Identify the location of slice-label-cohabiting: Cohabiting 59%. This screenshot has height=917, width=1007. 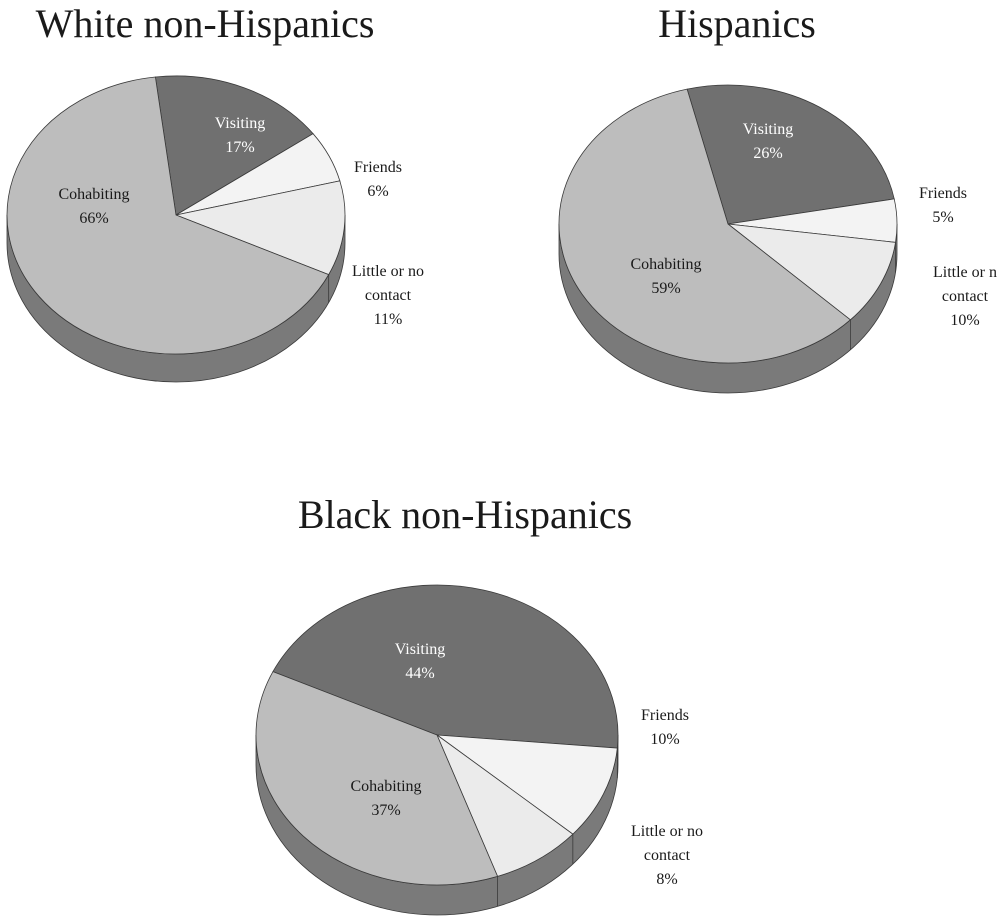
(665, 276).